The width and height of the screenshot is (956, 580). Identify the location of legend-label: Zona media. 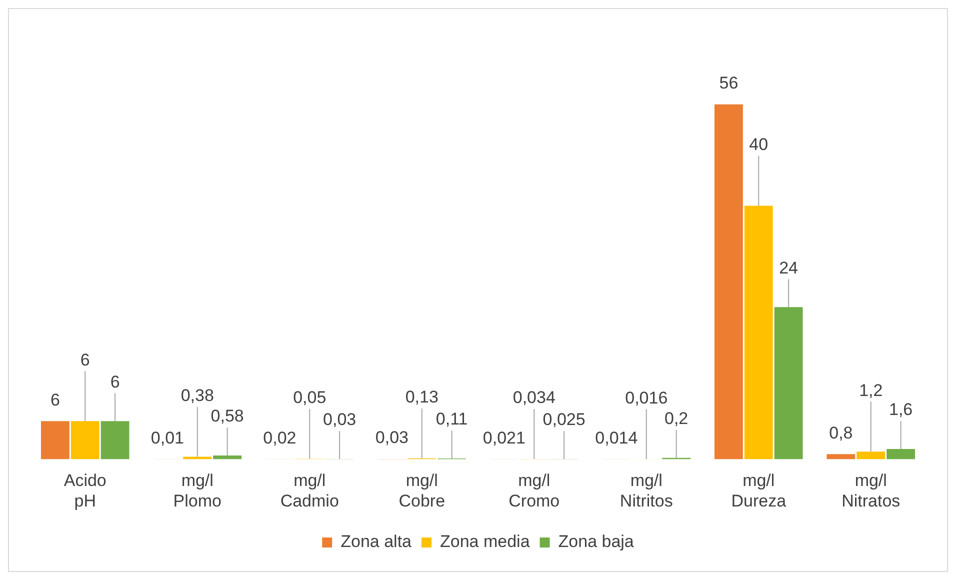
(485, 542).